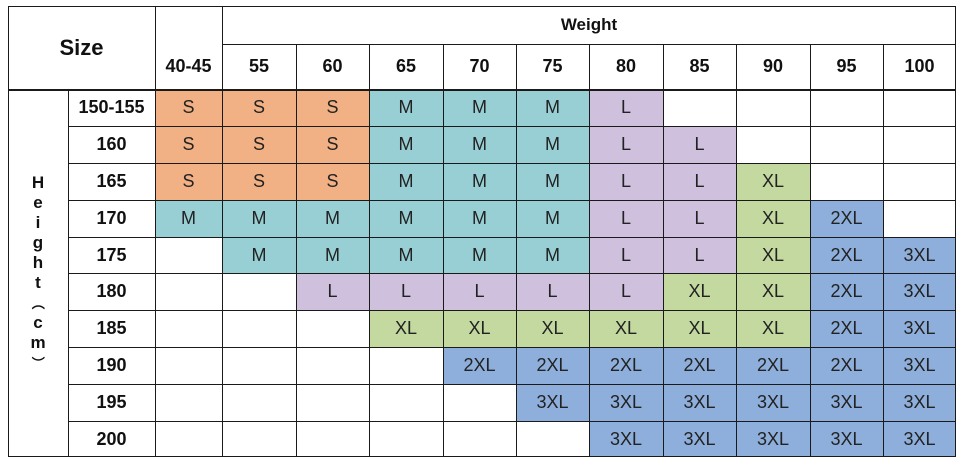 The image size is (960, 462). What do you see at coordinates (773, 66) in the screenshot?
I see `weight-header-cell: 90` at bounding box center [773, 66].